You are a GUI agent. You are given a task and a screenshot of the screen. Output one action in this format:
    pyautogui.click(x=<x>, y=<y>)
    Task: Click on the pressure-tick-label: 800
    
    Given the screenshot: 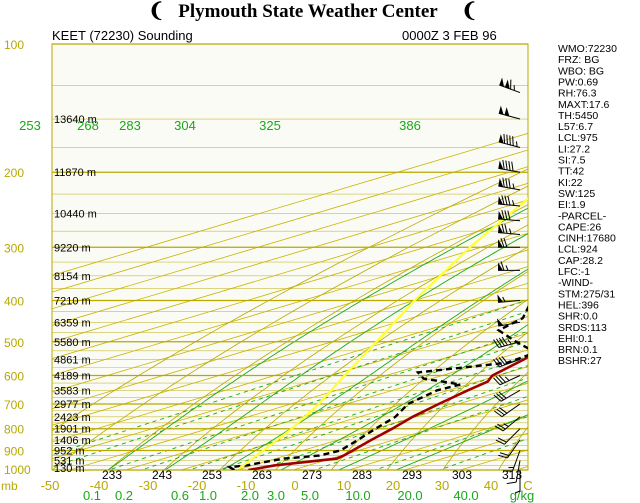 What is the action you would take?
    pyautogui.click(x=14, y=430)
    